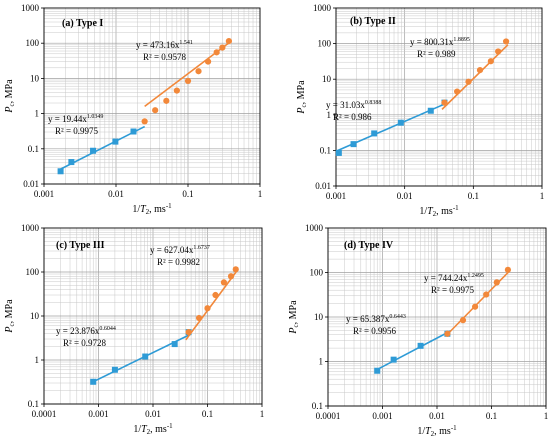 Image resolution: width=550 pixels, height=438 pixels. What do you see at coordinates (399, 344) in the screenshot?
I see `series-blue: y = 65.387x0.6443 R² = 0.9956` at bounding box center [399, 344].